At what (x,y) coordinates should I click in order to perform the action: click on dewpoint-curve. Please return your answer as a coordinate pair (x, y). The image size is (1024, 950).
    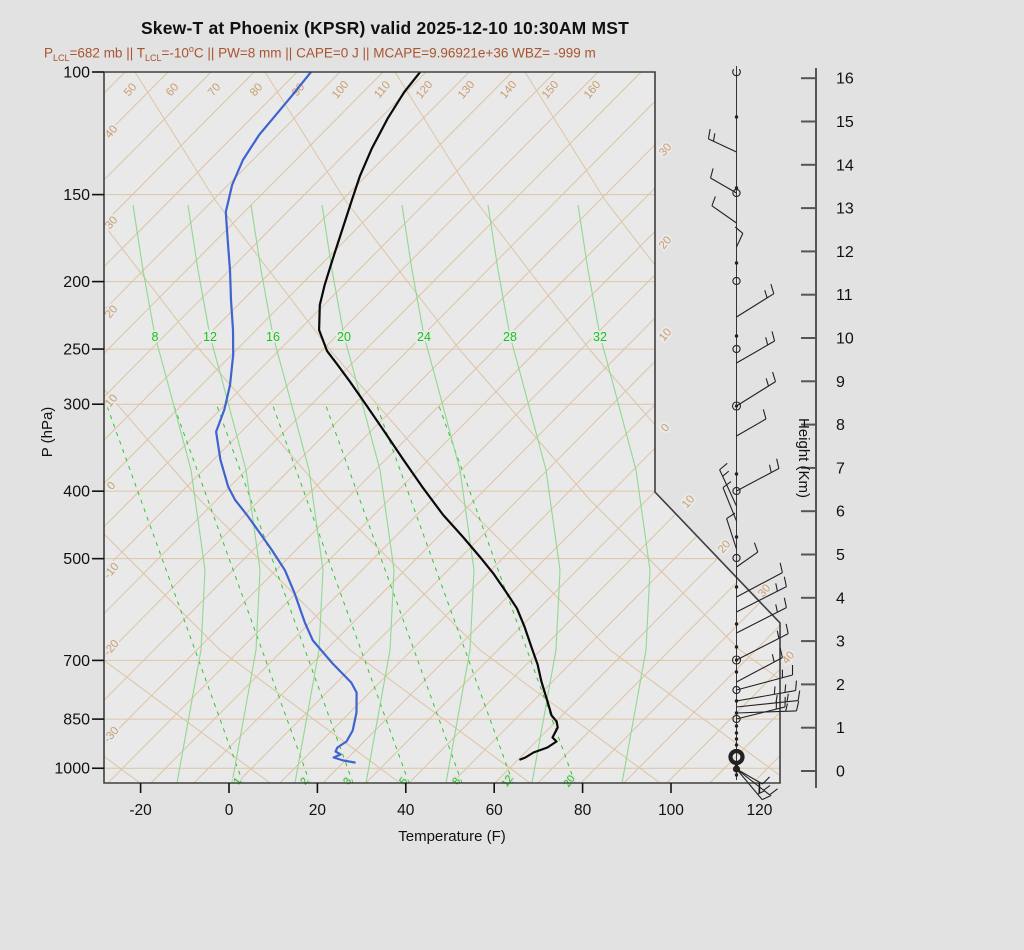
    Looking at the image, I should click on (286, 418).